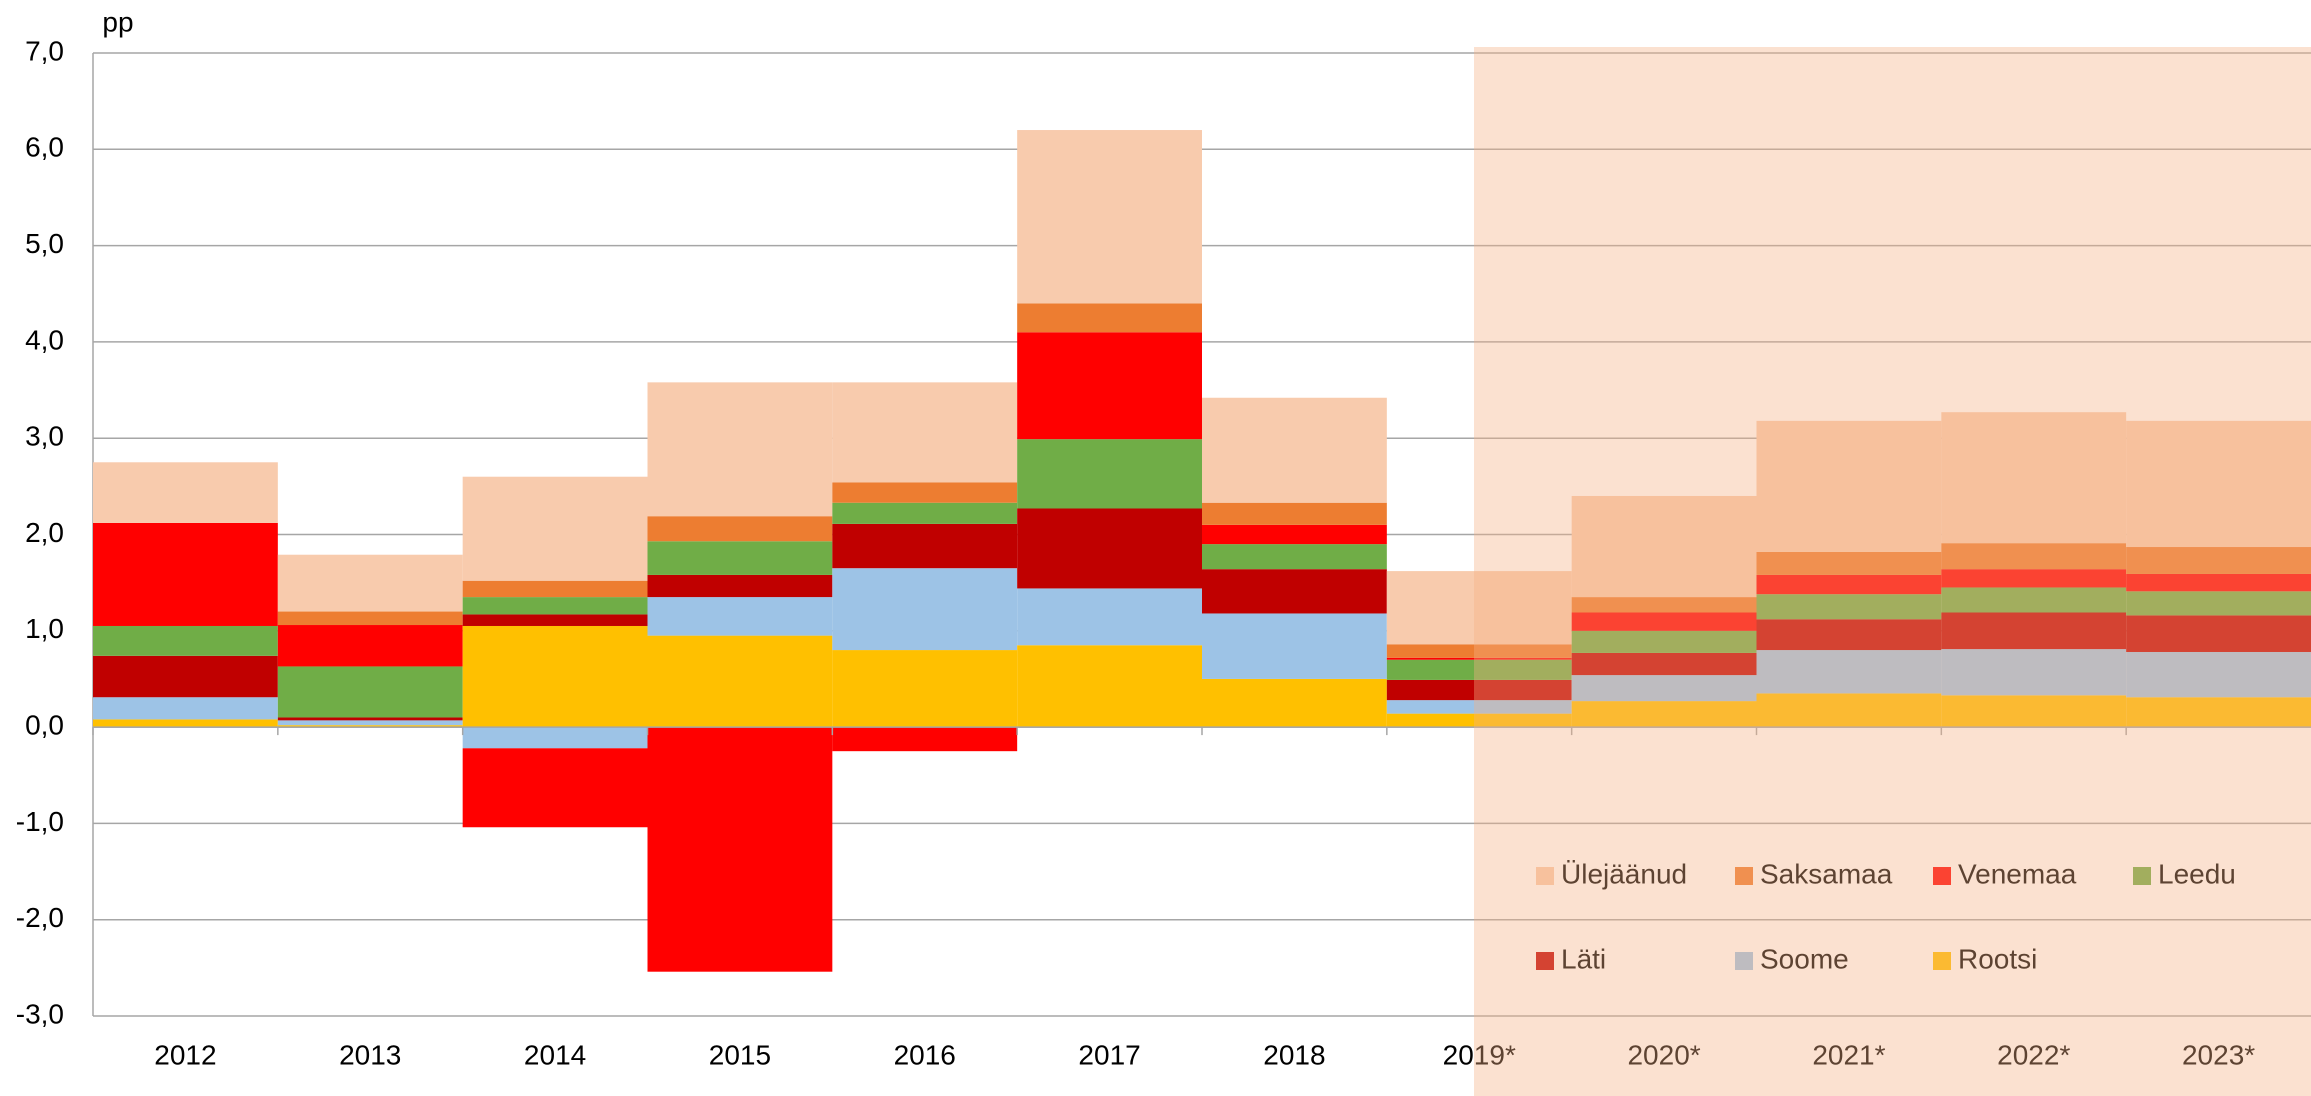 This screenshot has height=1096, width=2311. Describe the element at coordinates (40, 1013) in the screenshot. I see `y-tick-label: -3,0` at that location.